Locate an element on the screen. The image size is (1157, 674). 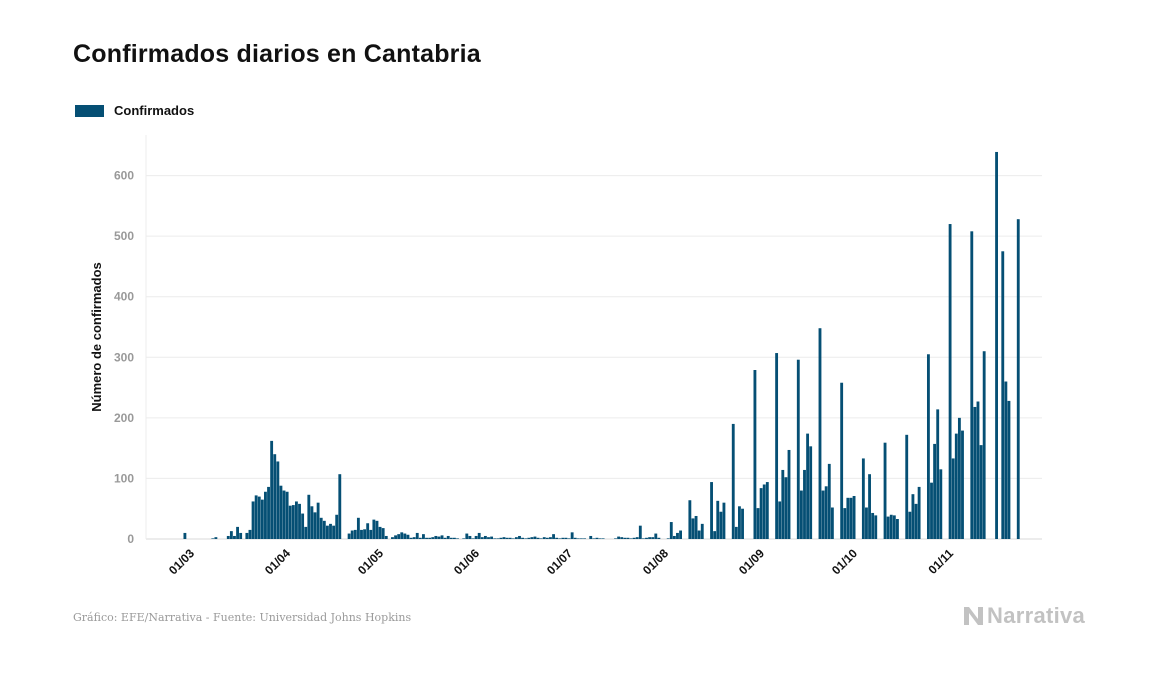
x-tick-label: 01/08 is located at coordinates (655, 561).